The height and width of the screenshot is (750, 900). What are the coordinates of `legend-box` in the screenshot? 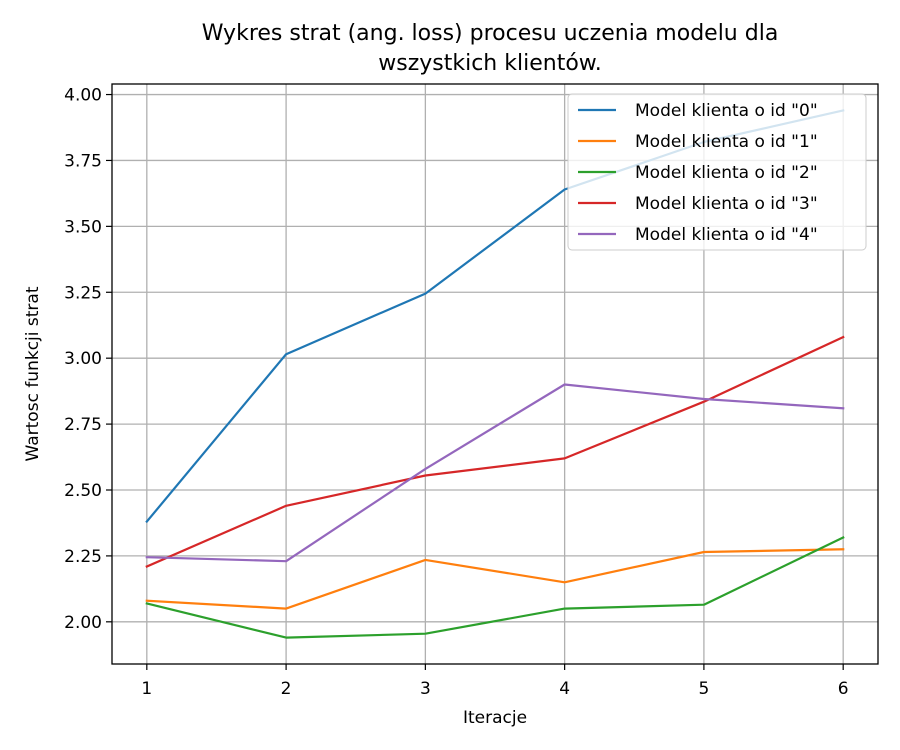 It's located at (717, 172).